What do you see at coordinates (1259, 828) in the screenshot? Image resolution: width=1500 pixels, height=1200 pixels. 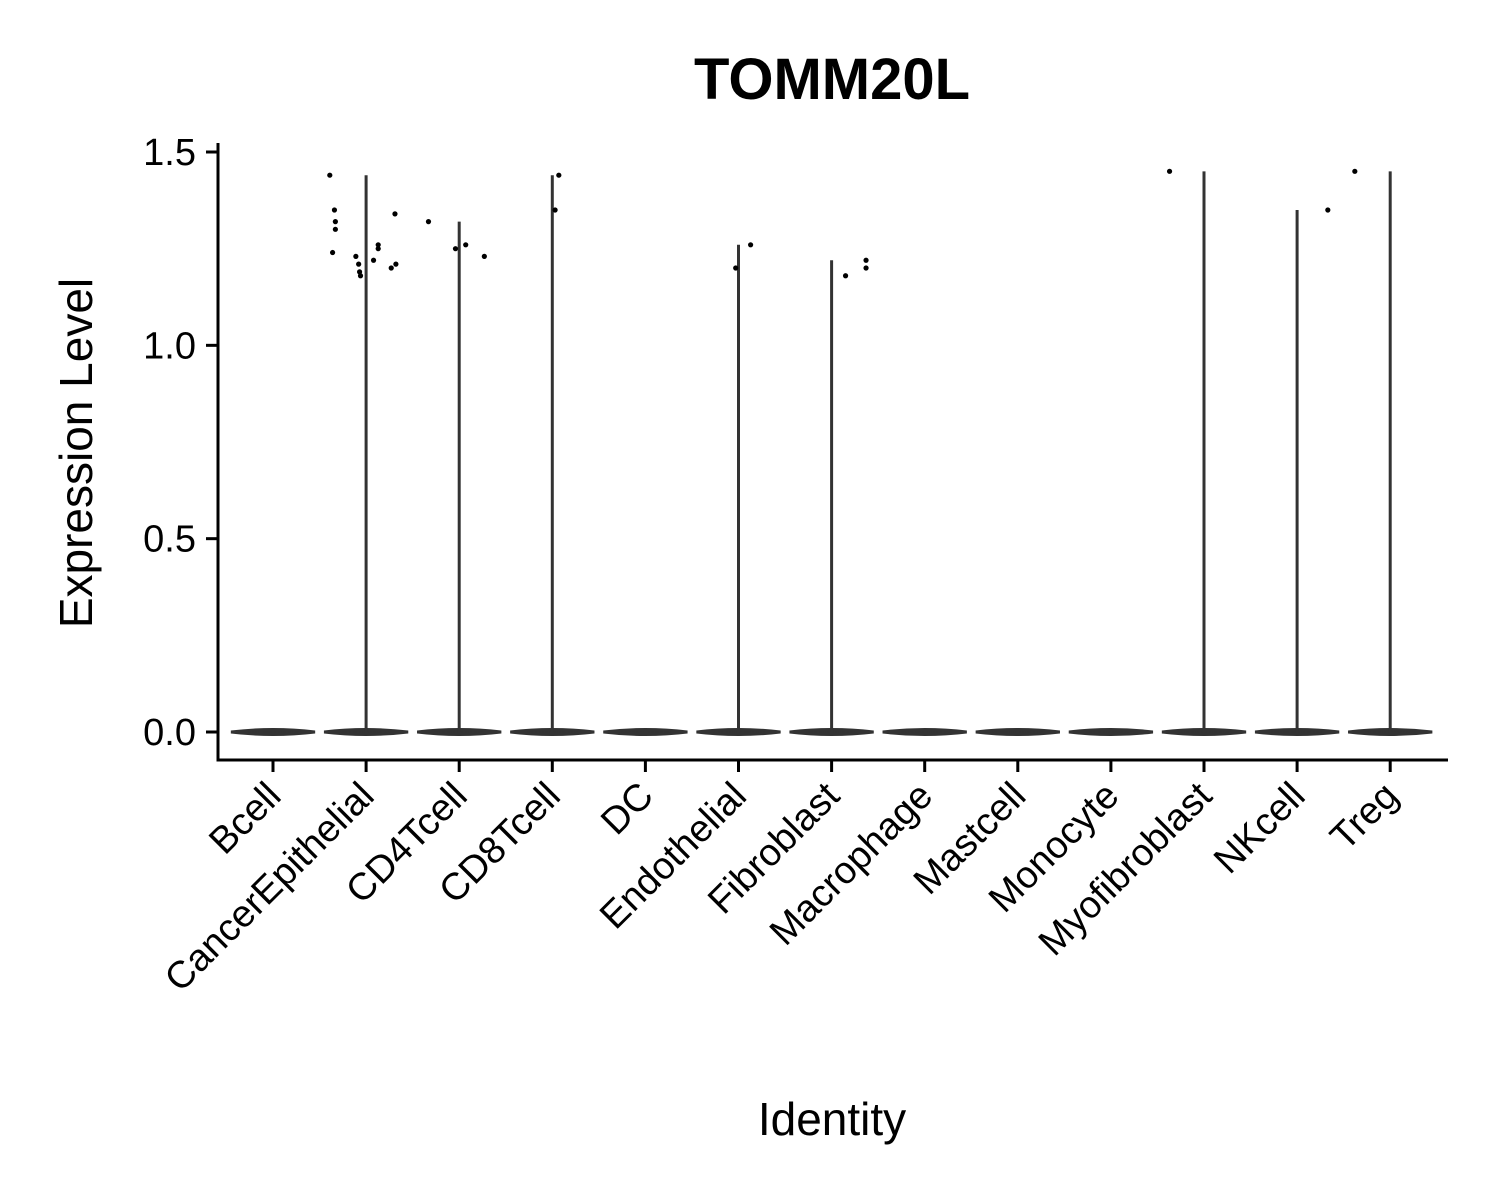 I see `x-tick-label: NKcell` at bounding box center [1259, 828].